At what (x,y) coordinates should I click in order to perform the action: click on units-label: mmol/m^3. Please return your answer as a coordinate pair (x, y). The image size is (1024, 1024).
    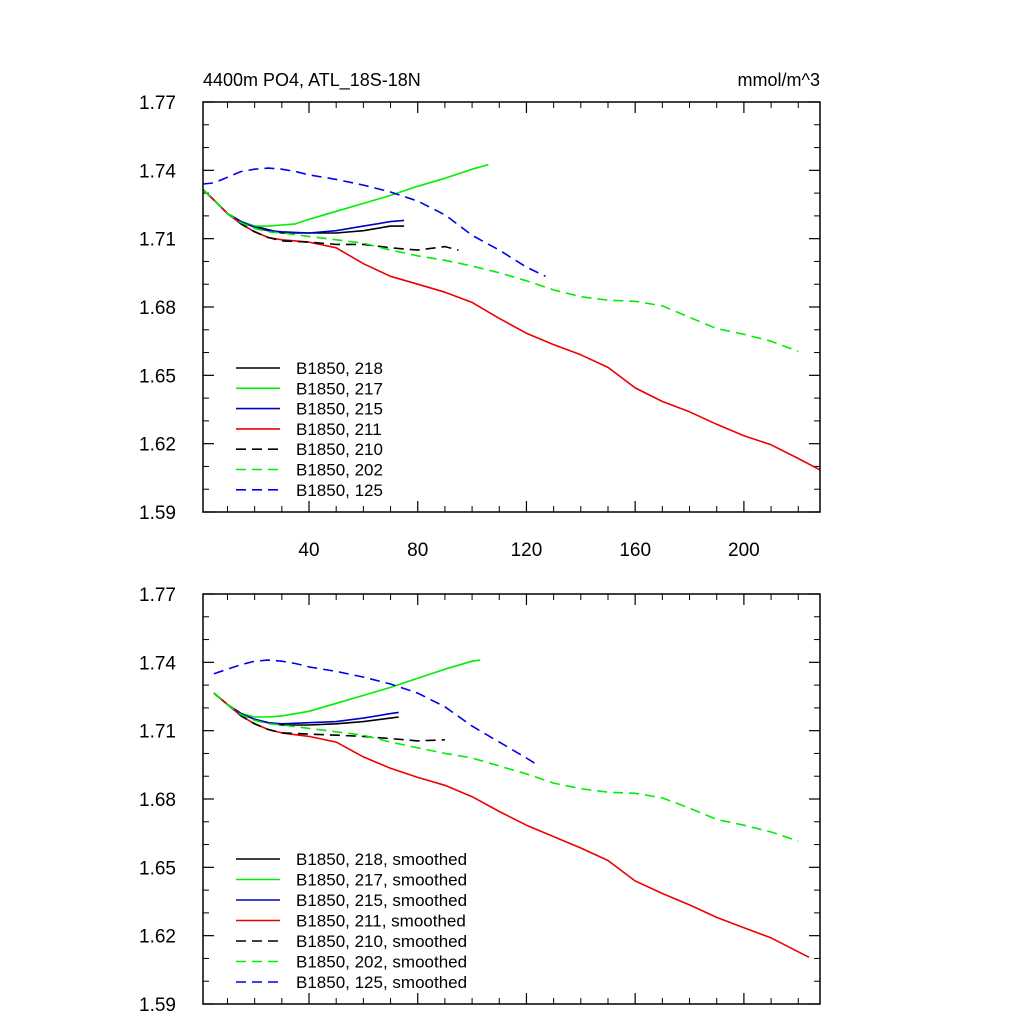
    Looking at the image, I should click on (779, 80).